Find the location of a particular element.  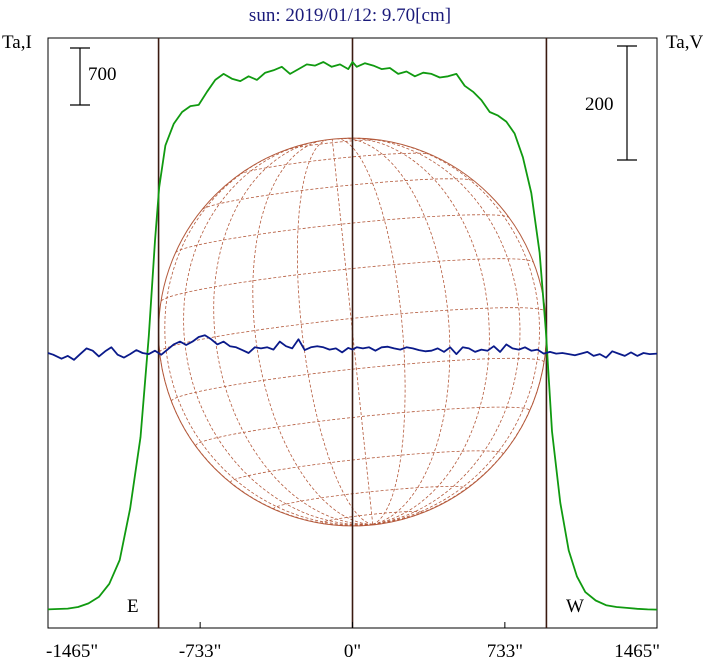

scale-bar-left: 700 is located at coordinates (93, 76).